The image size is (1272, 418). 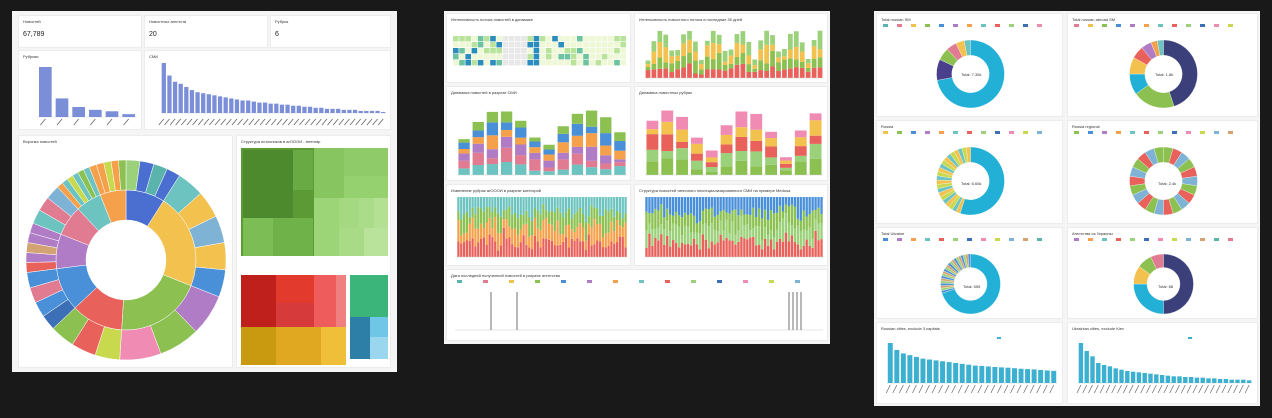 What do you see at coordinates (969, 172) in the screenshot?
I see `donut-card-3: Russia Total: 6.65k` at bounding box center [969, 172].